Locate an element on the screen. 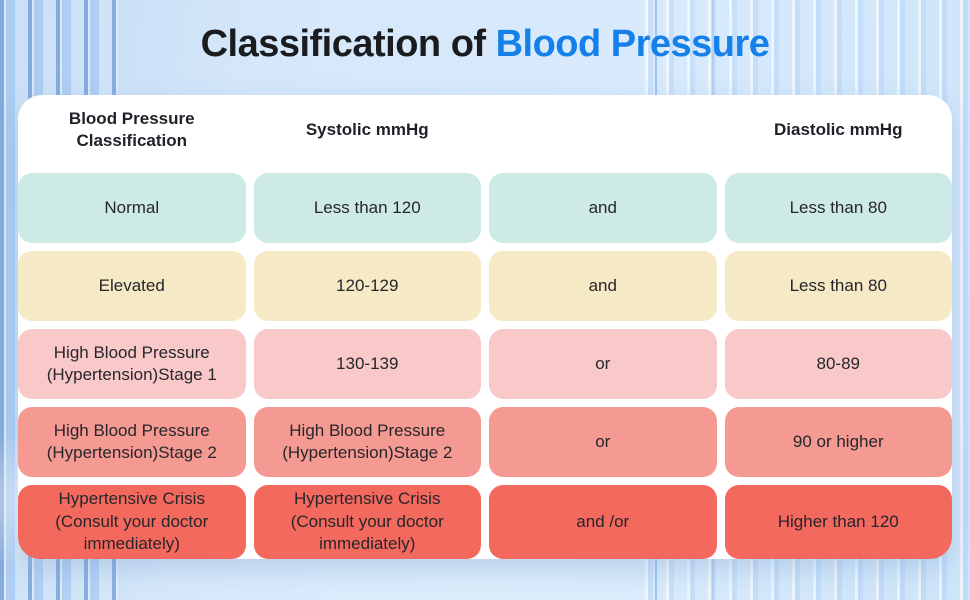  col-header-connector is located at coordinates (603, 130).